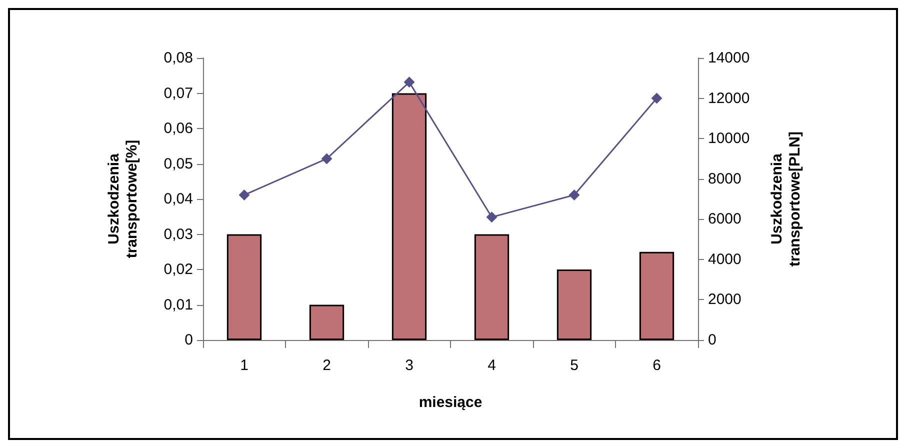 Image resolution: width=906 pixels, height=448 pixels. I want to click on x-tick-label: 5, so click(574, 365).